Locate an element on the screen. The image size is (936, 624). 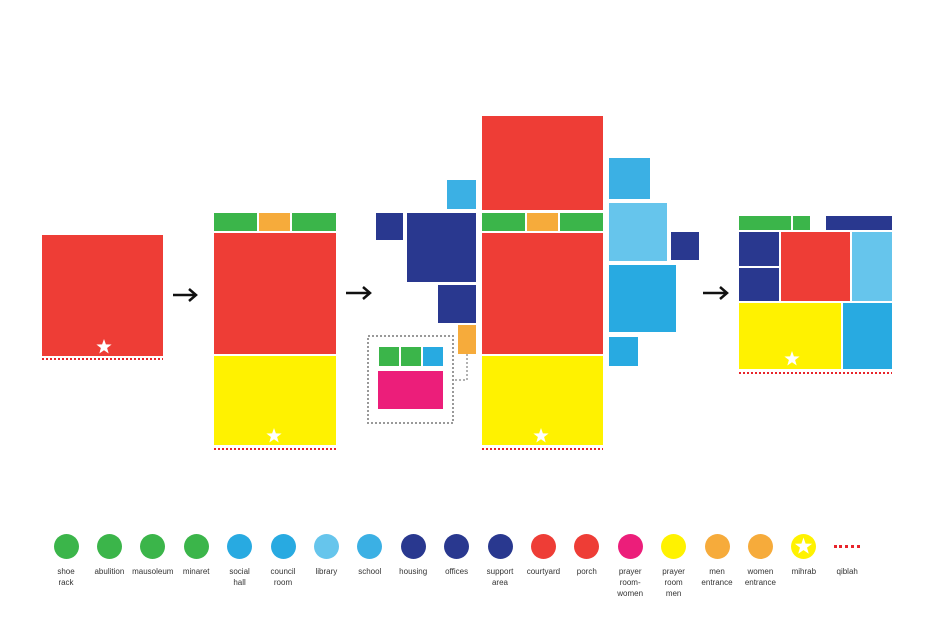
women-area-boundary is located at coordinates (410, 379).